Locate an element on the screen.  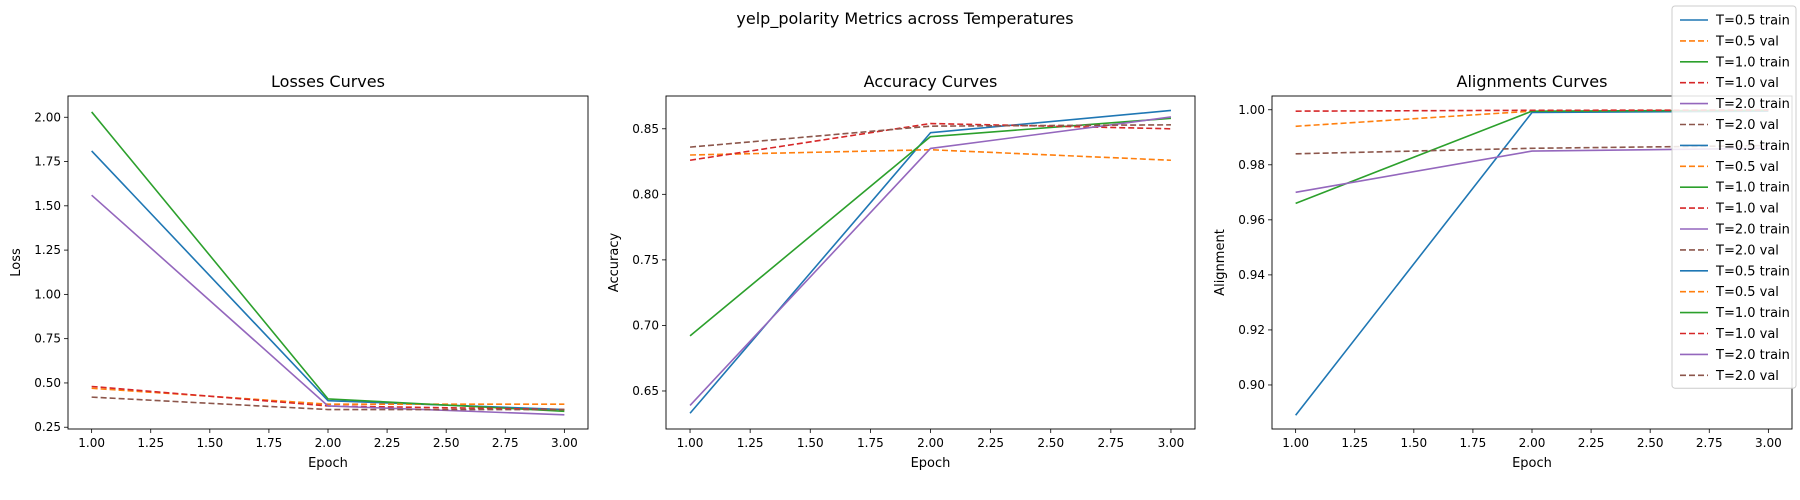
y-tick-label: 0.98 is located at coordinates (1251, 165).